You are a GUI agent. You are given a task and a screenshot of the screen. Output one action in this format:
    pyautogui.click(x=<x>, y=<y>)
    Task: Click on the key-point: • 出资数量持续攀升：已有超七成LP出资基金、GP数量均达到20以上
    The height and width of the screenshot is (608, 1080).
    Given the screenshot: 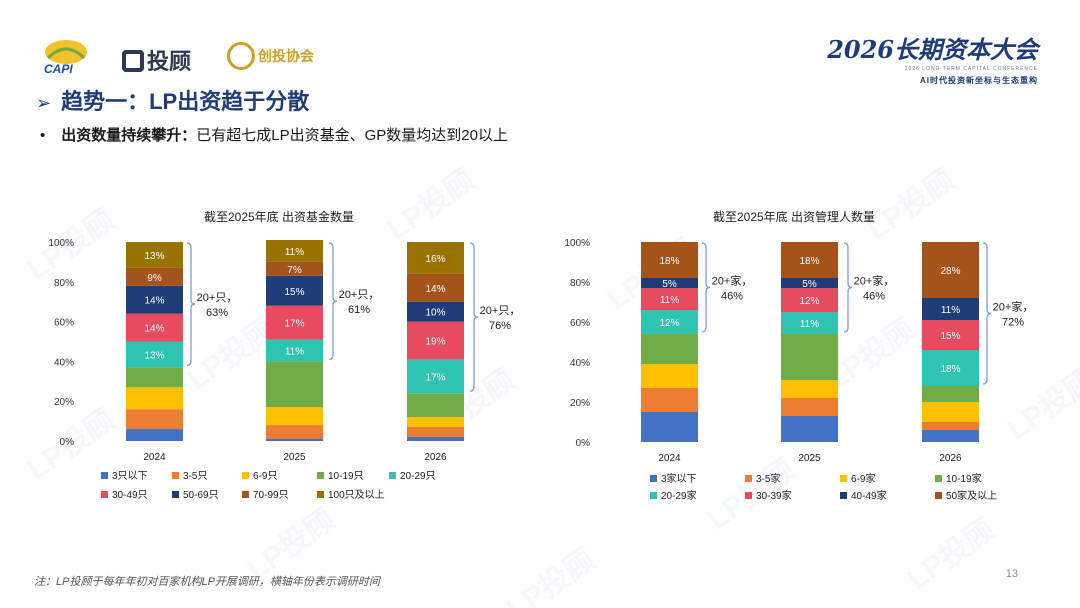 What is the action you would take?
    pyautogui.click(x=274, y=134)
    